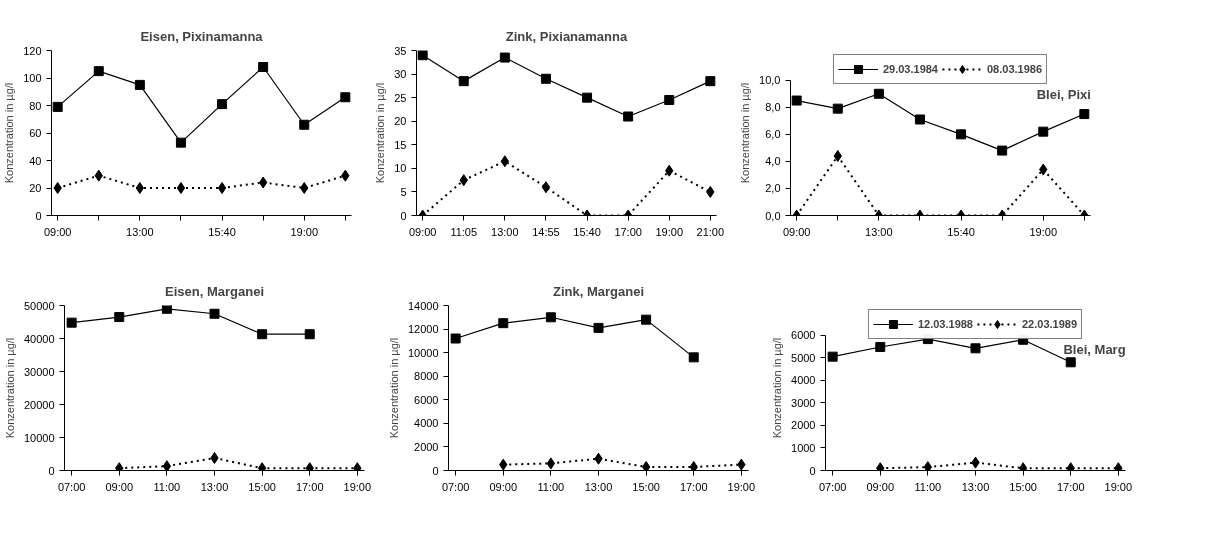 The width and height of the screenshot is (1214, 544). Describe the element at coordinates (598, 291) in the screenshot. I see `chart-title: Zink, Marganei` at that location.